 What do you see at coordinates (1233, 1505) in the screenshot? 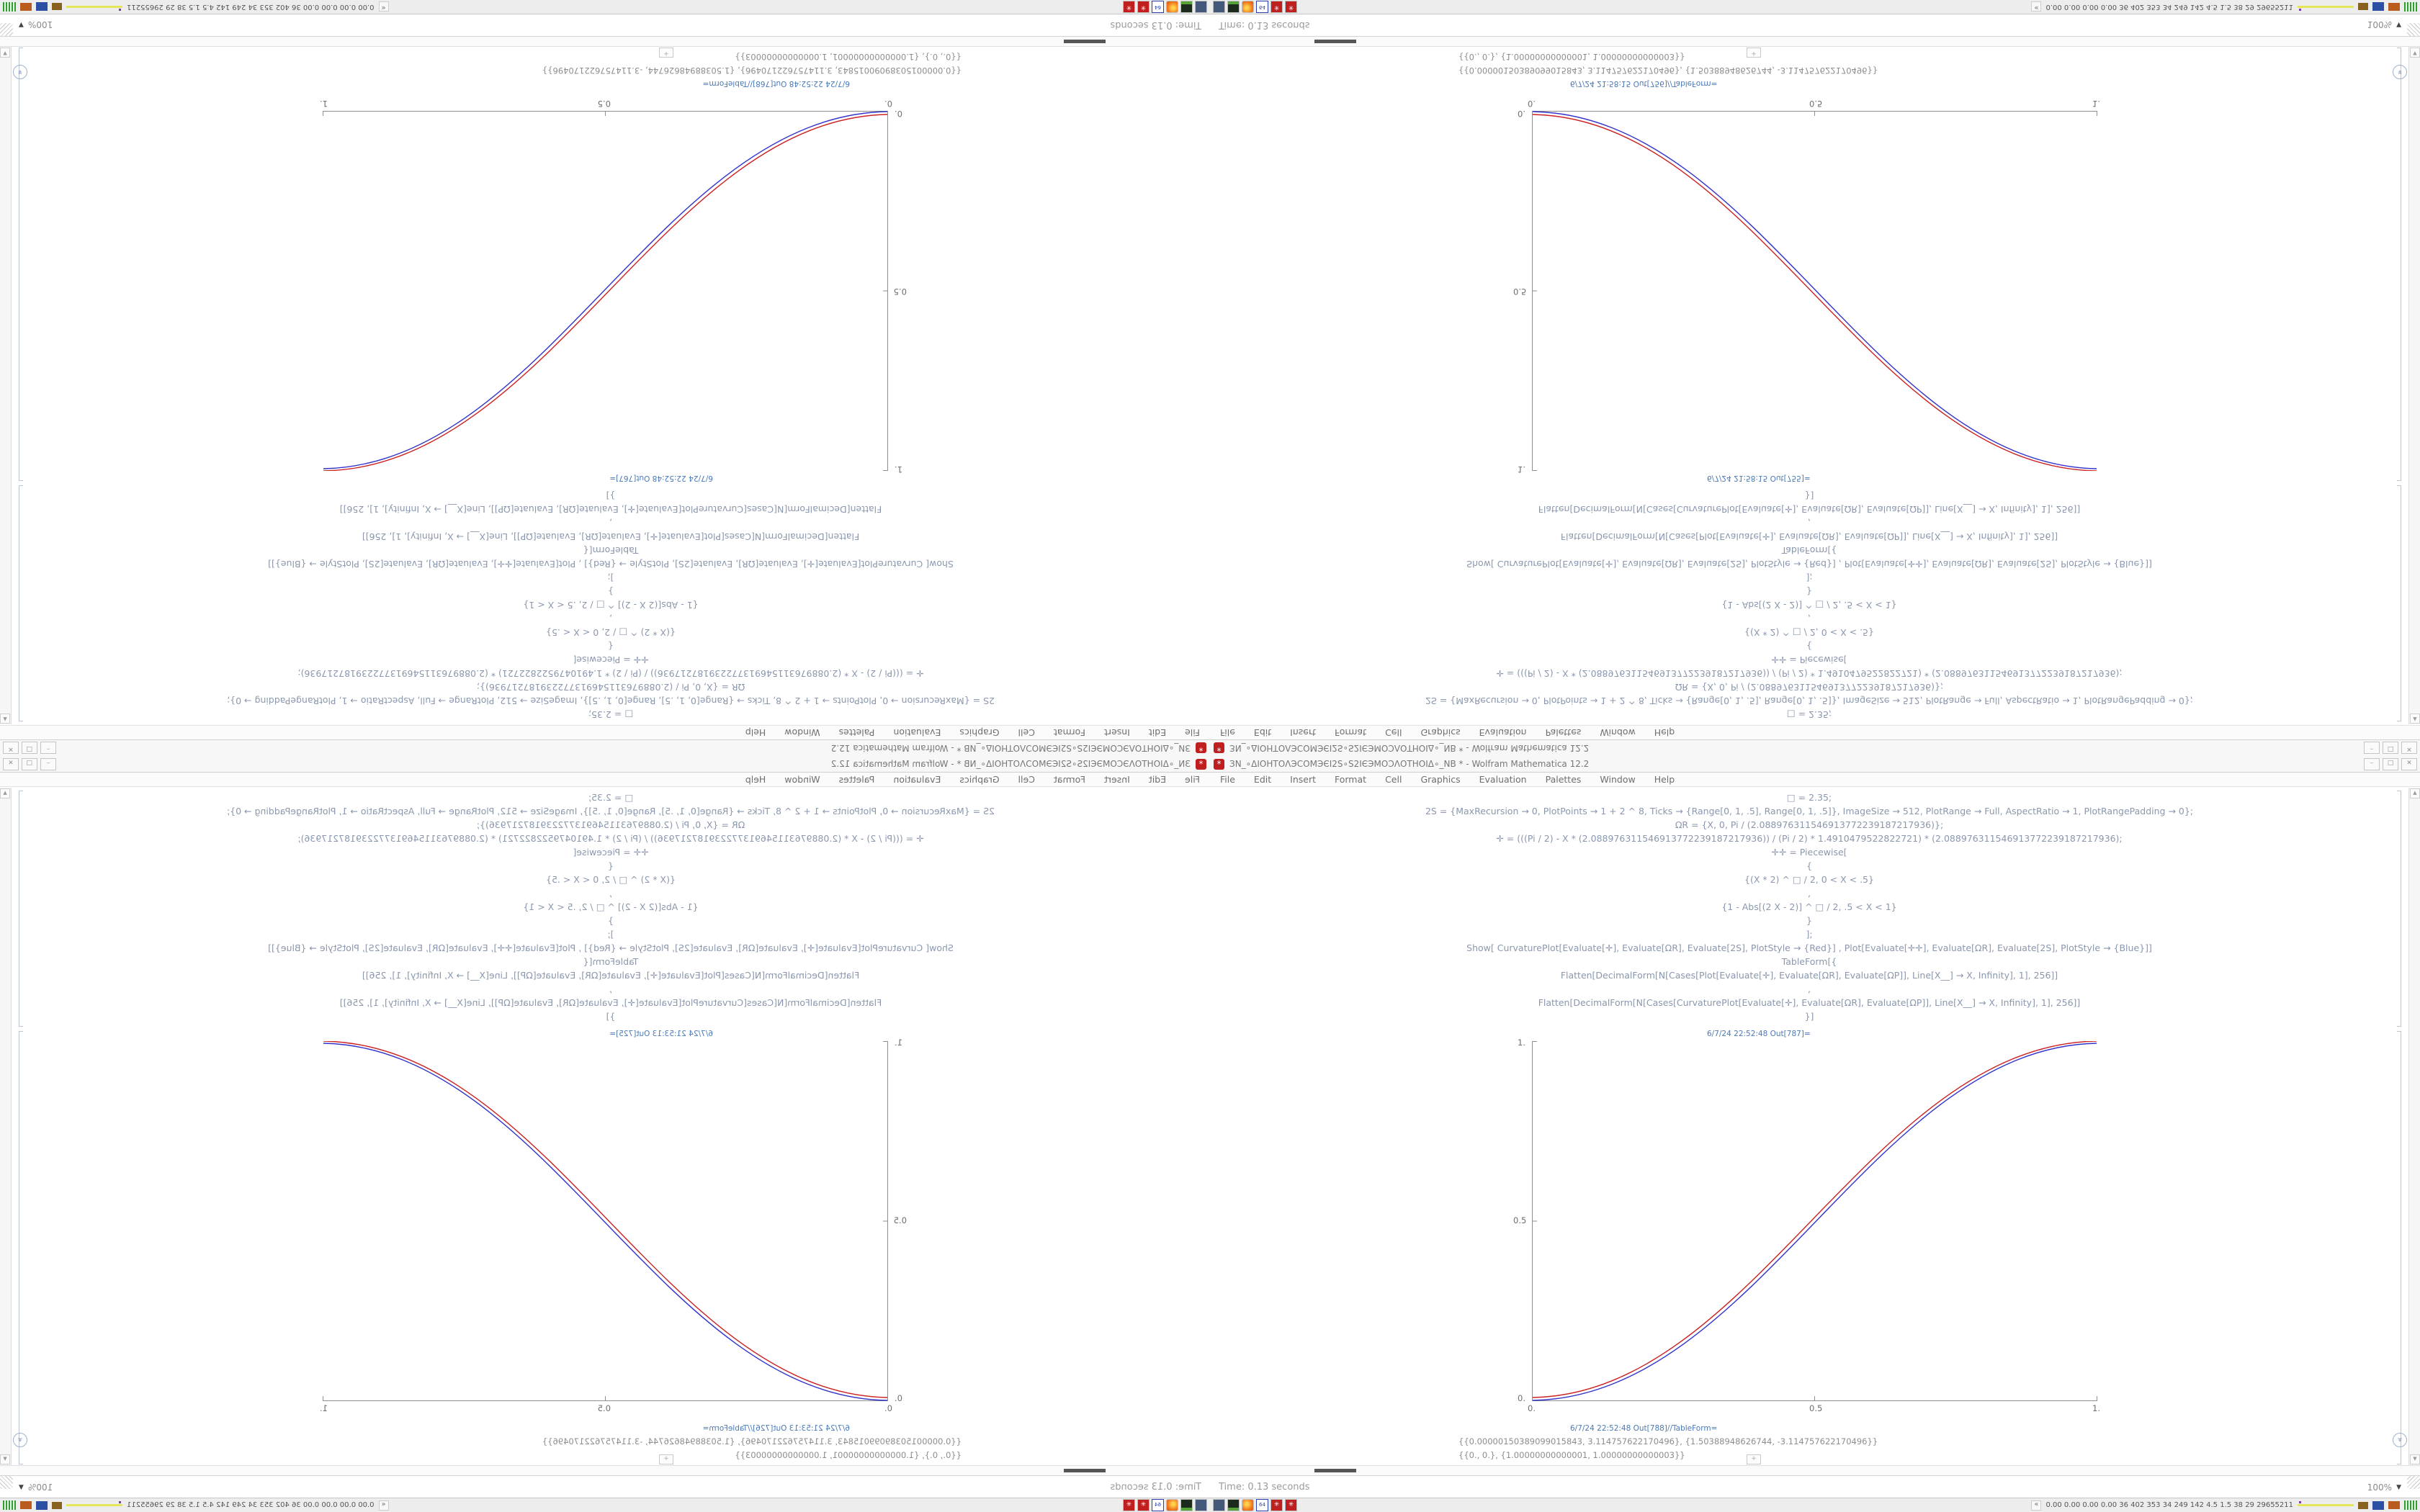
I see `file-manager-icon` at bounding box center [1233, 1505].